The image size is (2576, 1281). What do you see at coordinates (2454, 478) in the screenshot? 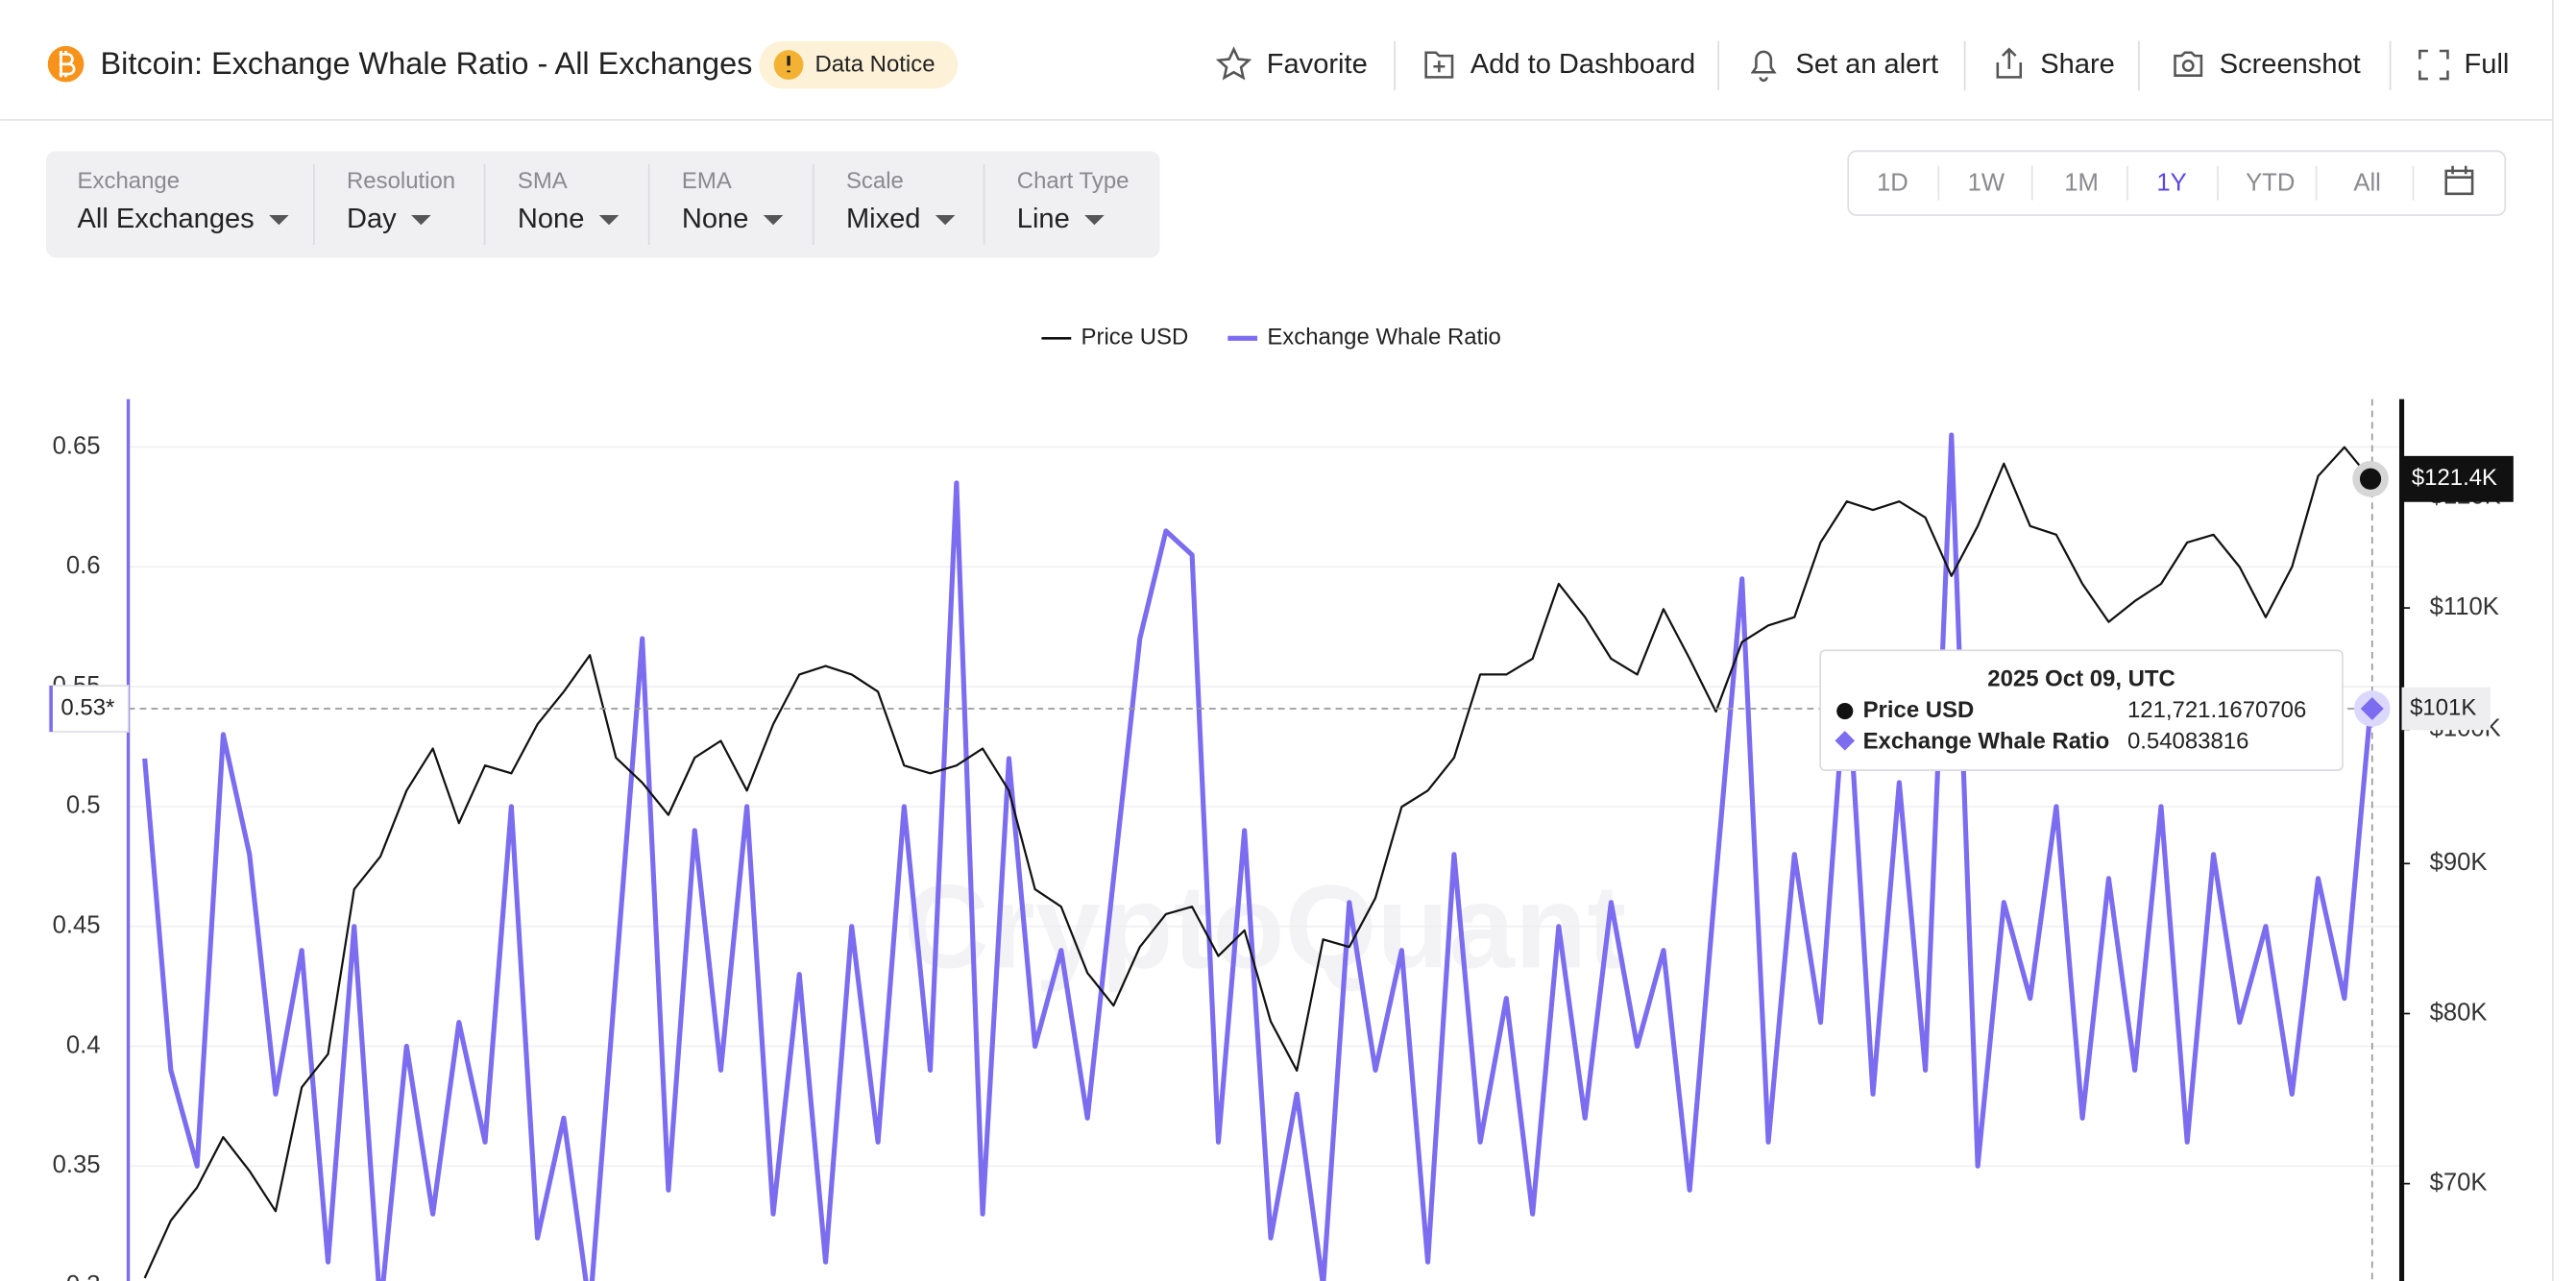
I see `y2-price-badge-label: $121.4K` at bounding box center [2454, 478].